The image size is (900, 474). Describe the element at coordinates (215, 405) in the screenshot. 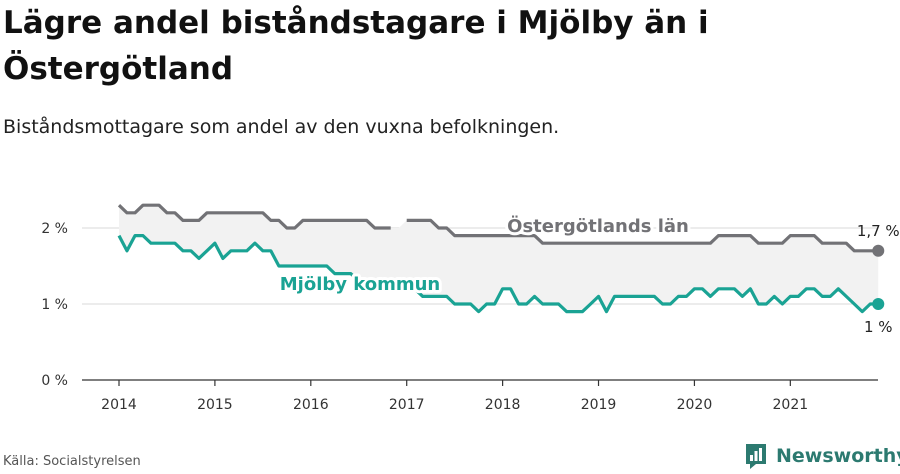

I see `x-tick-label: 2015` at that location.